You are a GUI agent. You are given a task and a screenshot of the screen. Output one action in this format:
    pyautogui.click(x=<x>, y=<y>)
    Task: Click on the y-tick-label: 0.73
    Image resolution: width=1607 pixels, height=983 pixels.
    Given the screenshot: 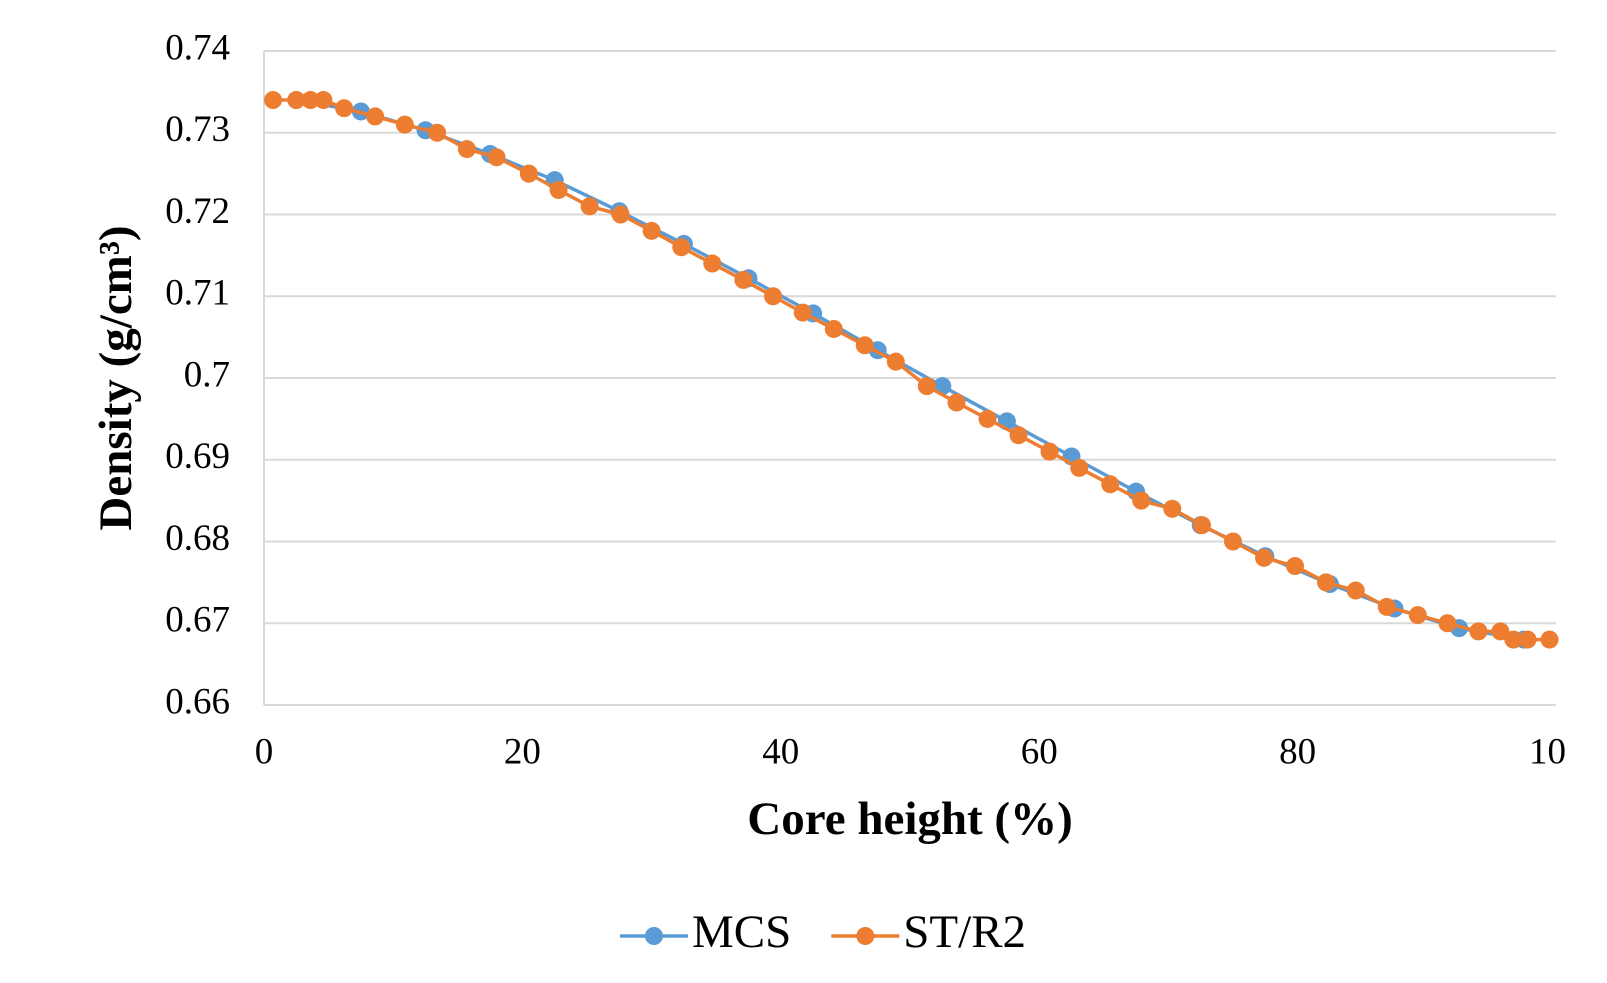 What is the action you would take?
    pyautogui.click(x=197, y=129)
    